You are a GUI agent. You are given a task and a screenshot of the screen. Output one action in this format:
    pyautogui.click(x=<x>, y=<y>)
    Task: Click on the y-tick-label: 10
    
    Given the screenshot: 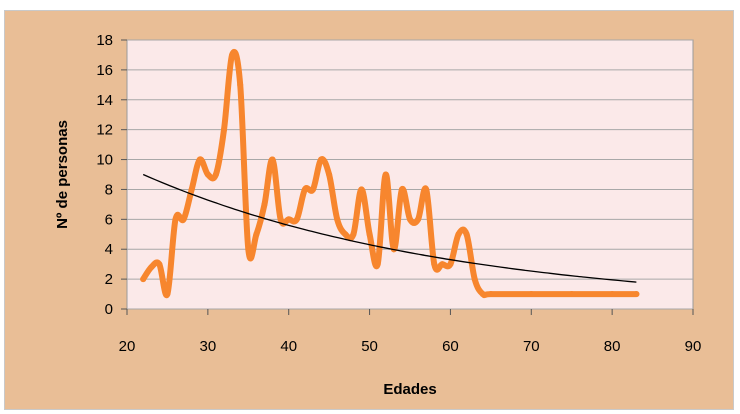 What is the action you would take?
    pyautogui.click(x=104, y=160)
    